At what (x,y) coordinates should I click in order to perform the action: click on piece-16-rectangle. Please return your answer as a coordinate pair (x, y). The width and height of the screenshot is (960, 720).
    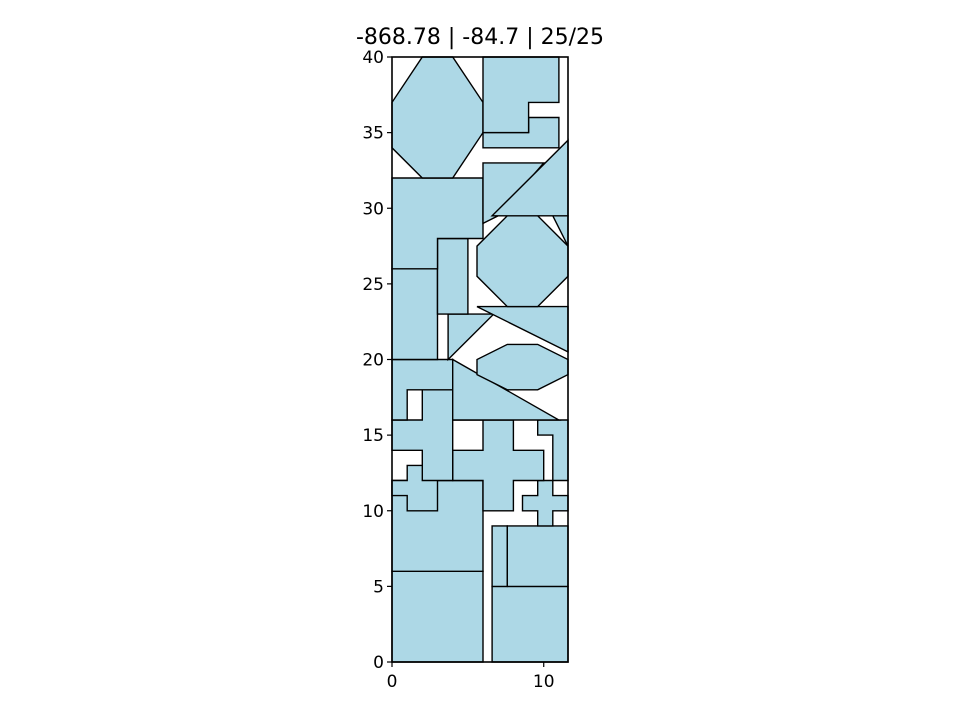
    Looking at the image, I should click on (415, 314).